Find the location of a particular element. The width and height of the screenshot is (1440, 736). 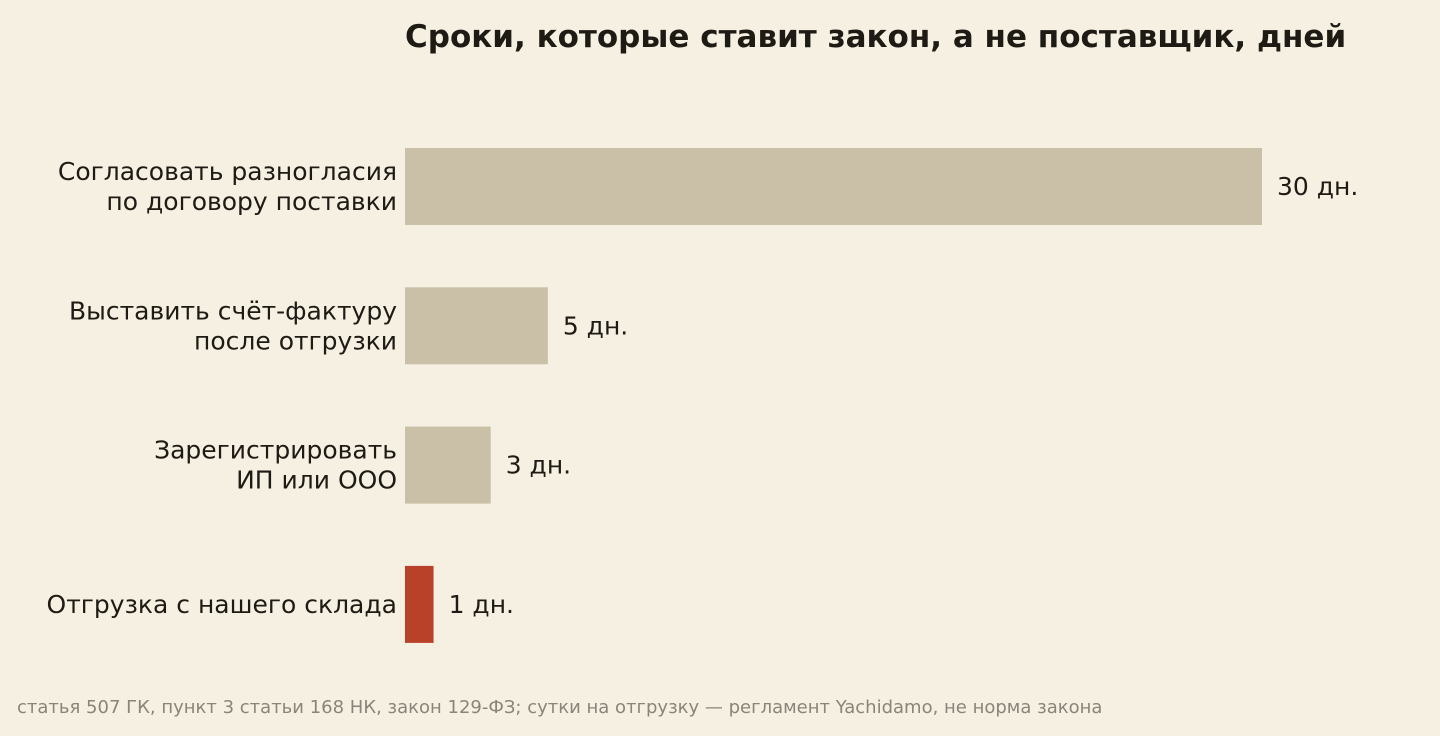

value-label-2: 3 дн. is located at coordinates (538, 465).